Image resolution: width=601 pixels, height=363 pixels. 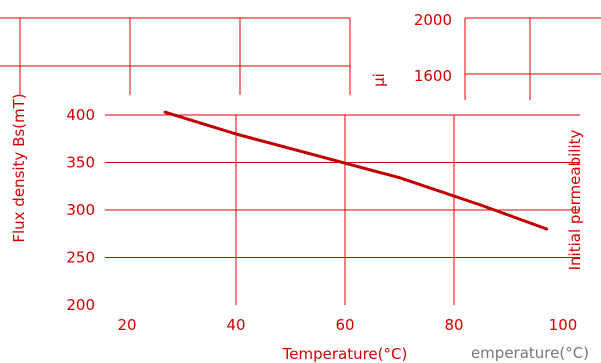 What do you see at coordinates (235, 325) in the screenshot?
I see `main-xtick-label: 40` at bounding box center [235, 325].